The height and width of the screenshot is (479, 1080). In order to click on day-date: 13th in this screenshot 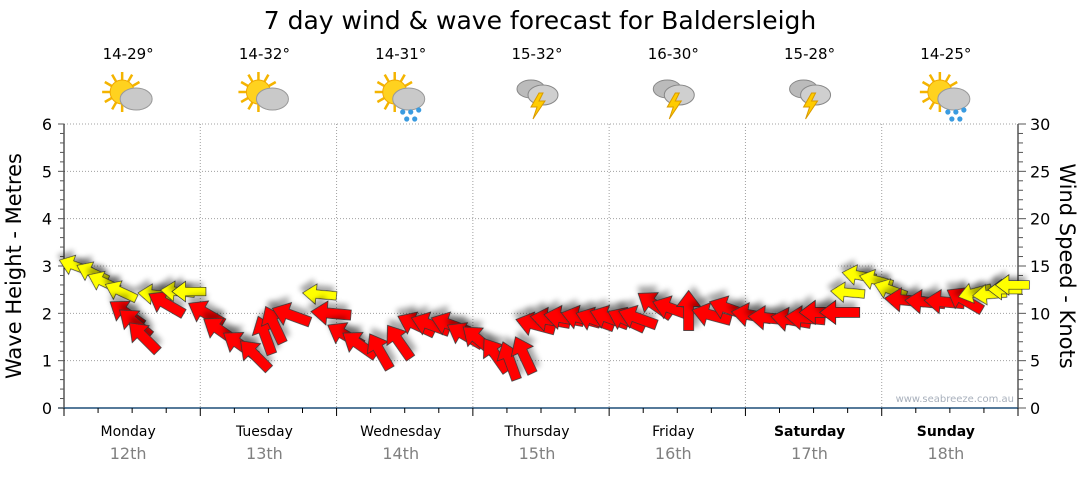, I will do `click(264, 453)`.